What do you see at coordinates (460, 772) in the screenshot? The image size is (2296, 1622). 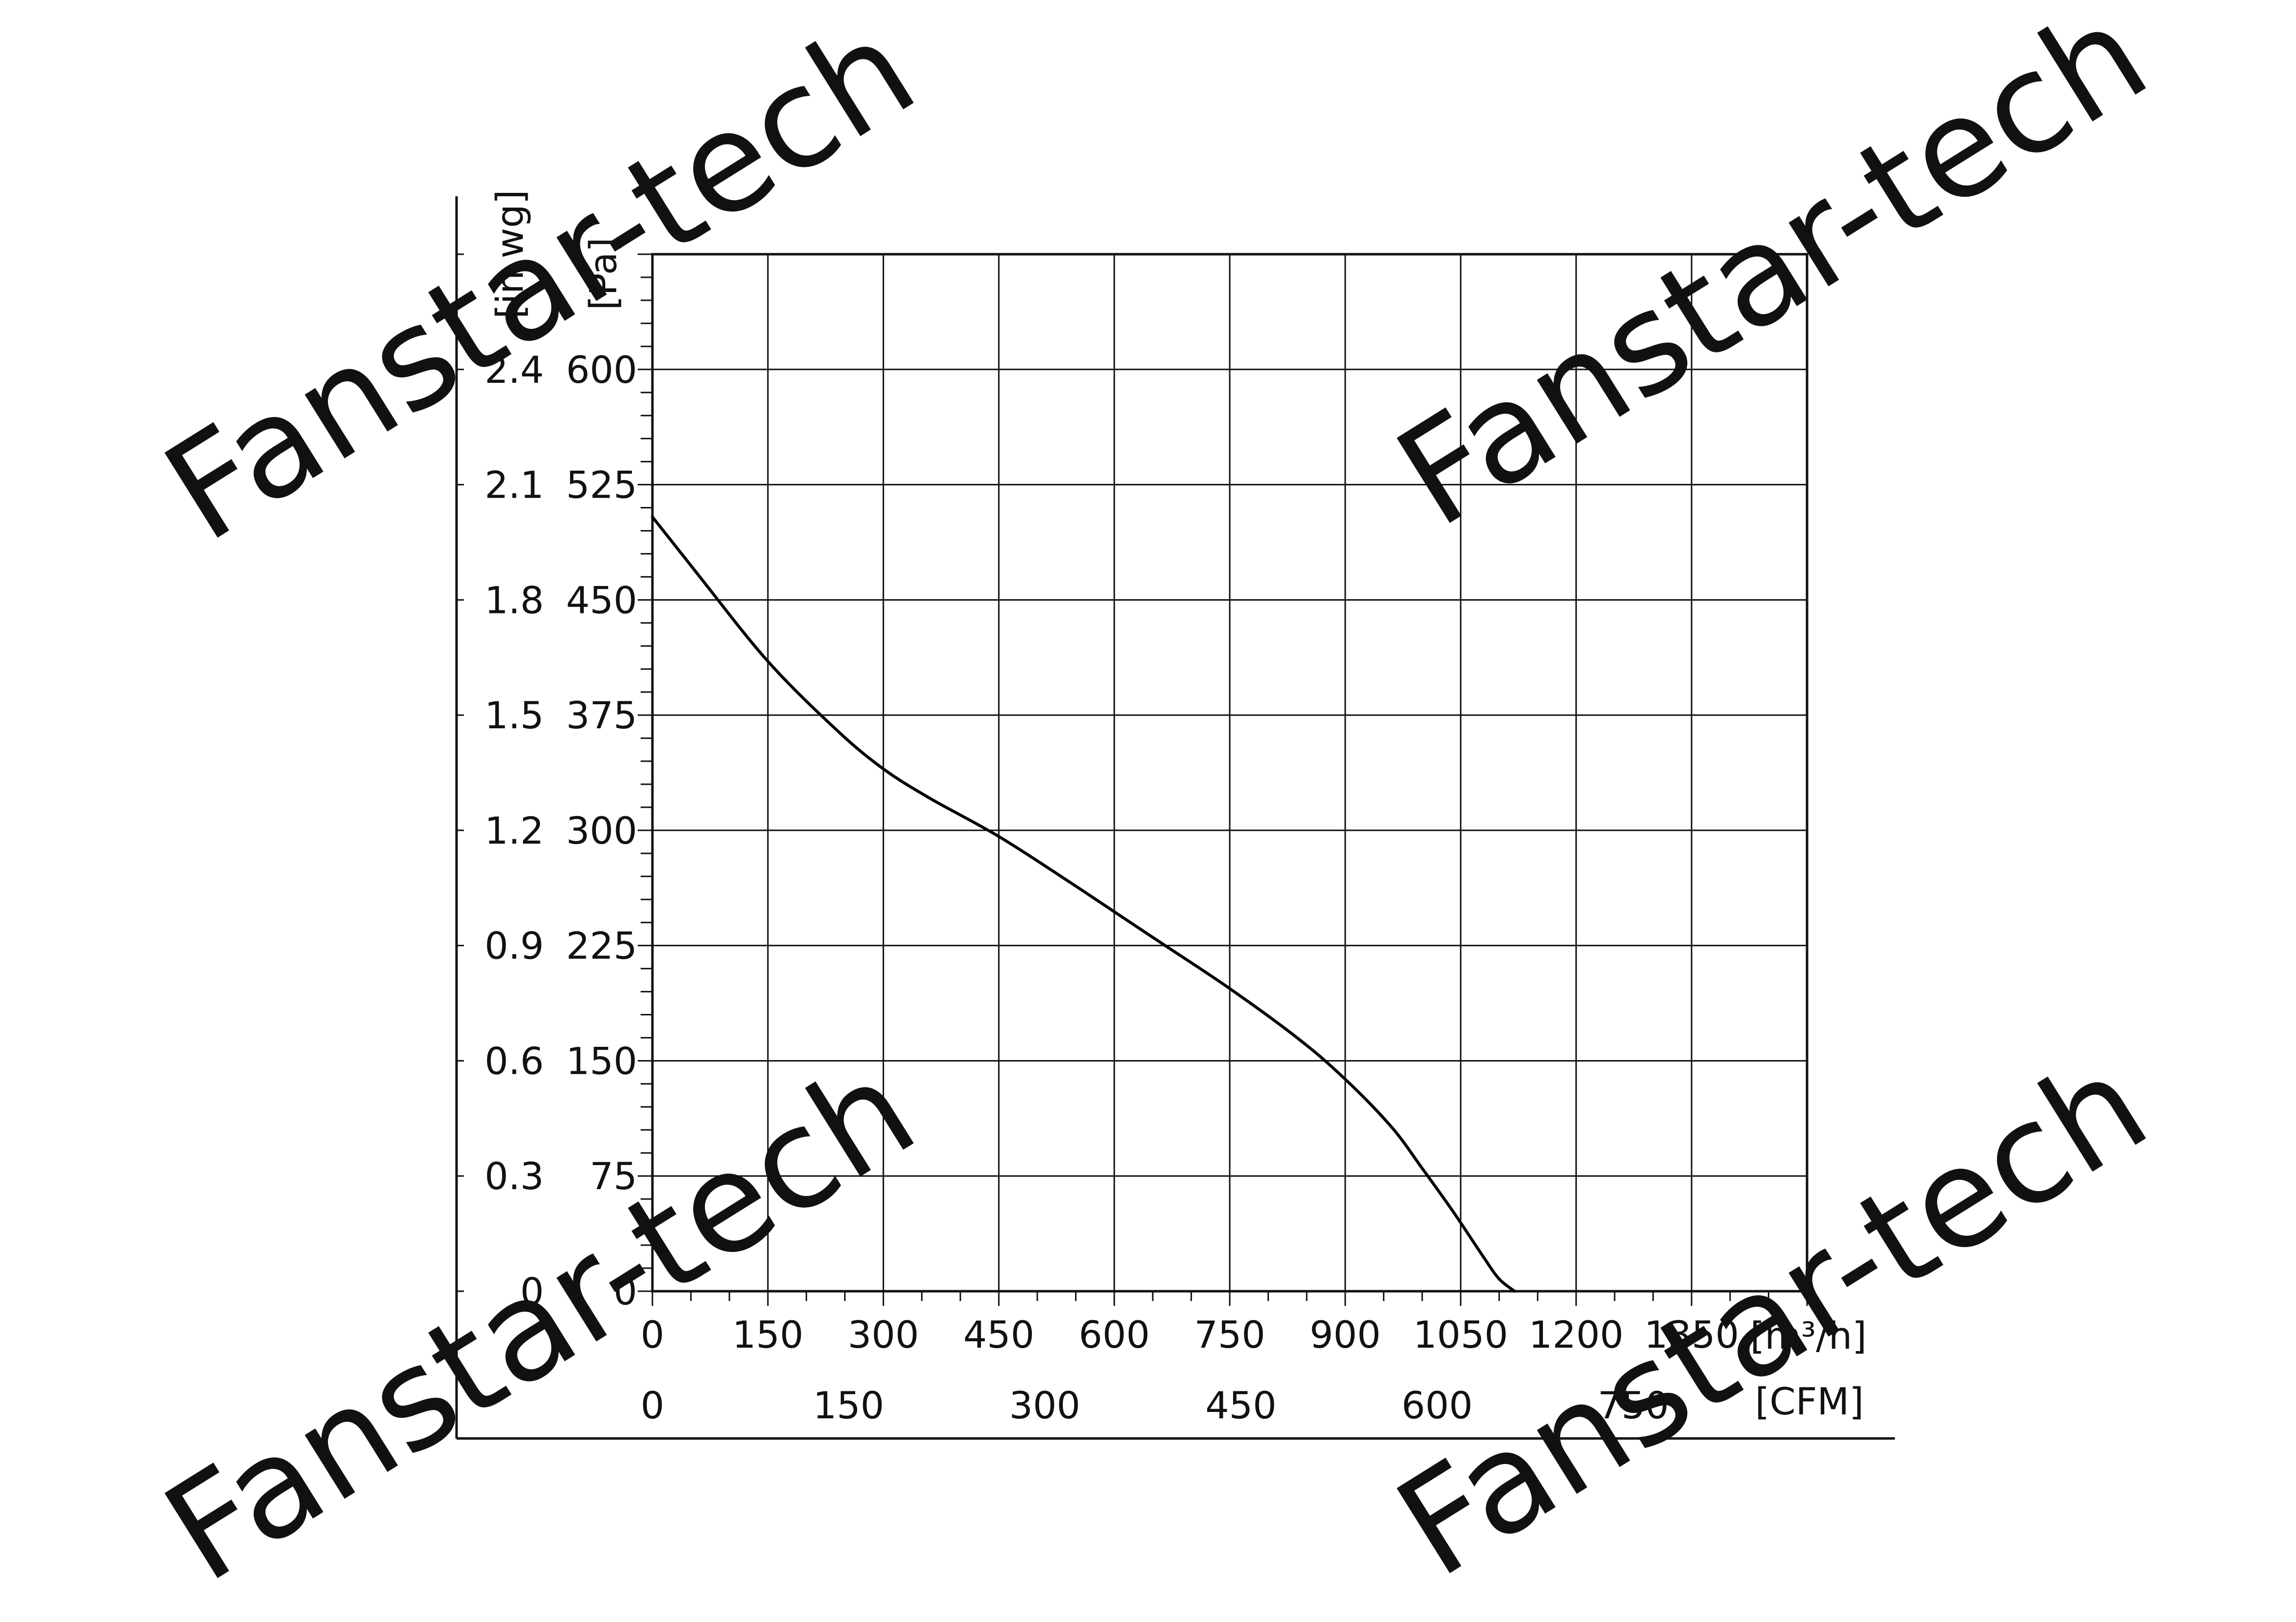 I see `outer-y-axis-ticks` at bounding box center [460, 772].